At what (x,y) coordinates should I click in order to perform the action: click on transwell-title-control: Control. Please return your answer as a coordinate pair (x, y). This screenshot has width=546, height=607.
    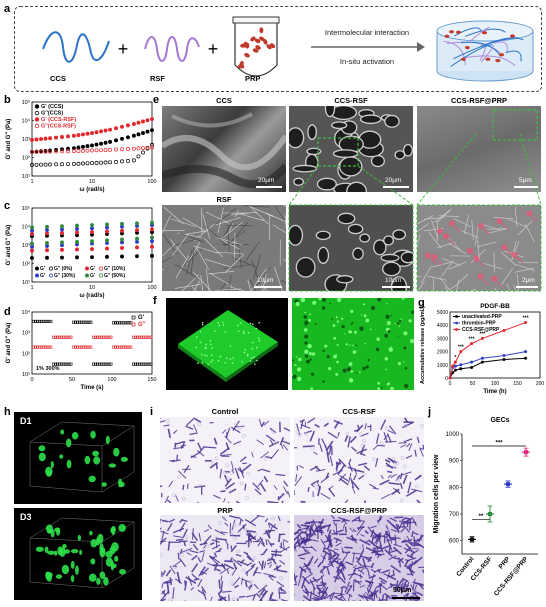
    Looking at the image, I should click on (225, 411).